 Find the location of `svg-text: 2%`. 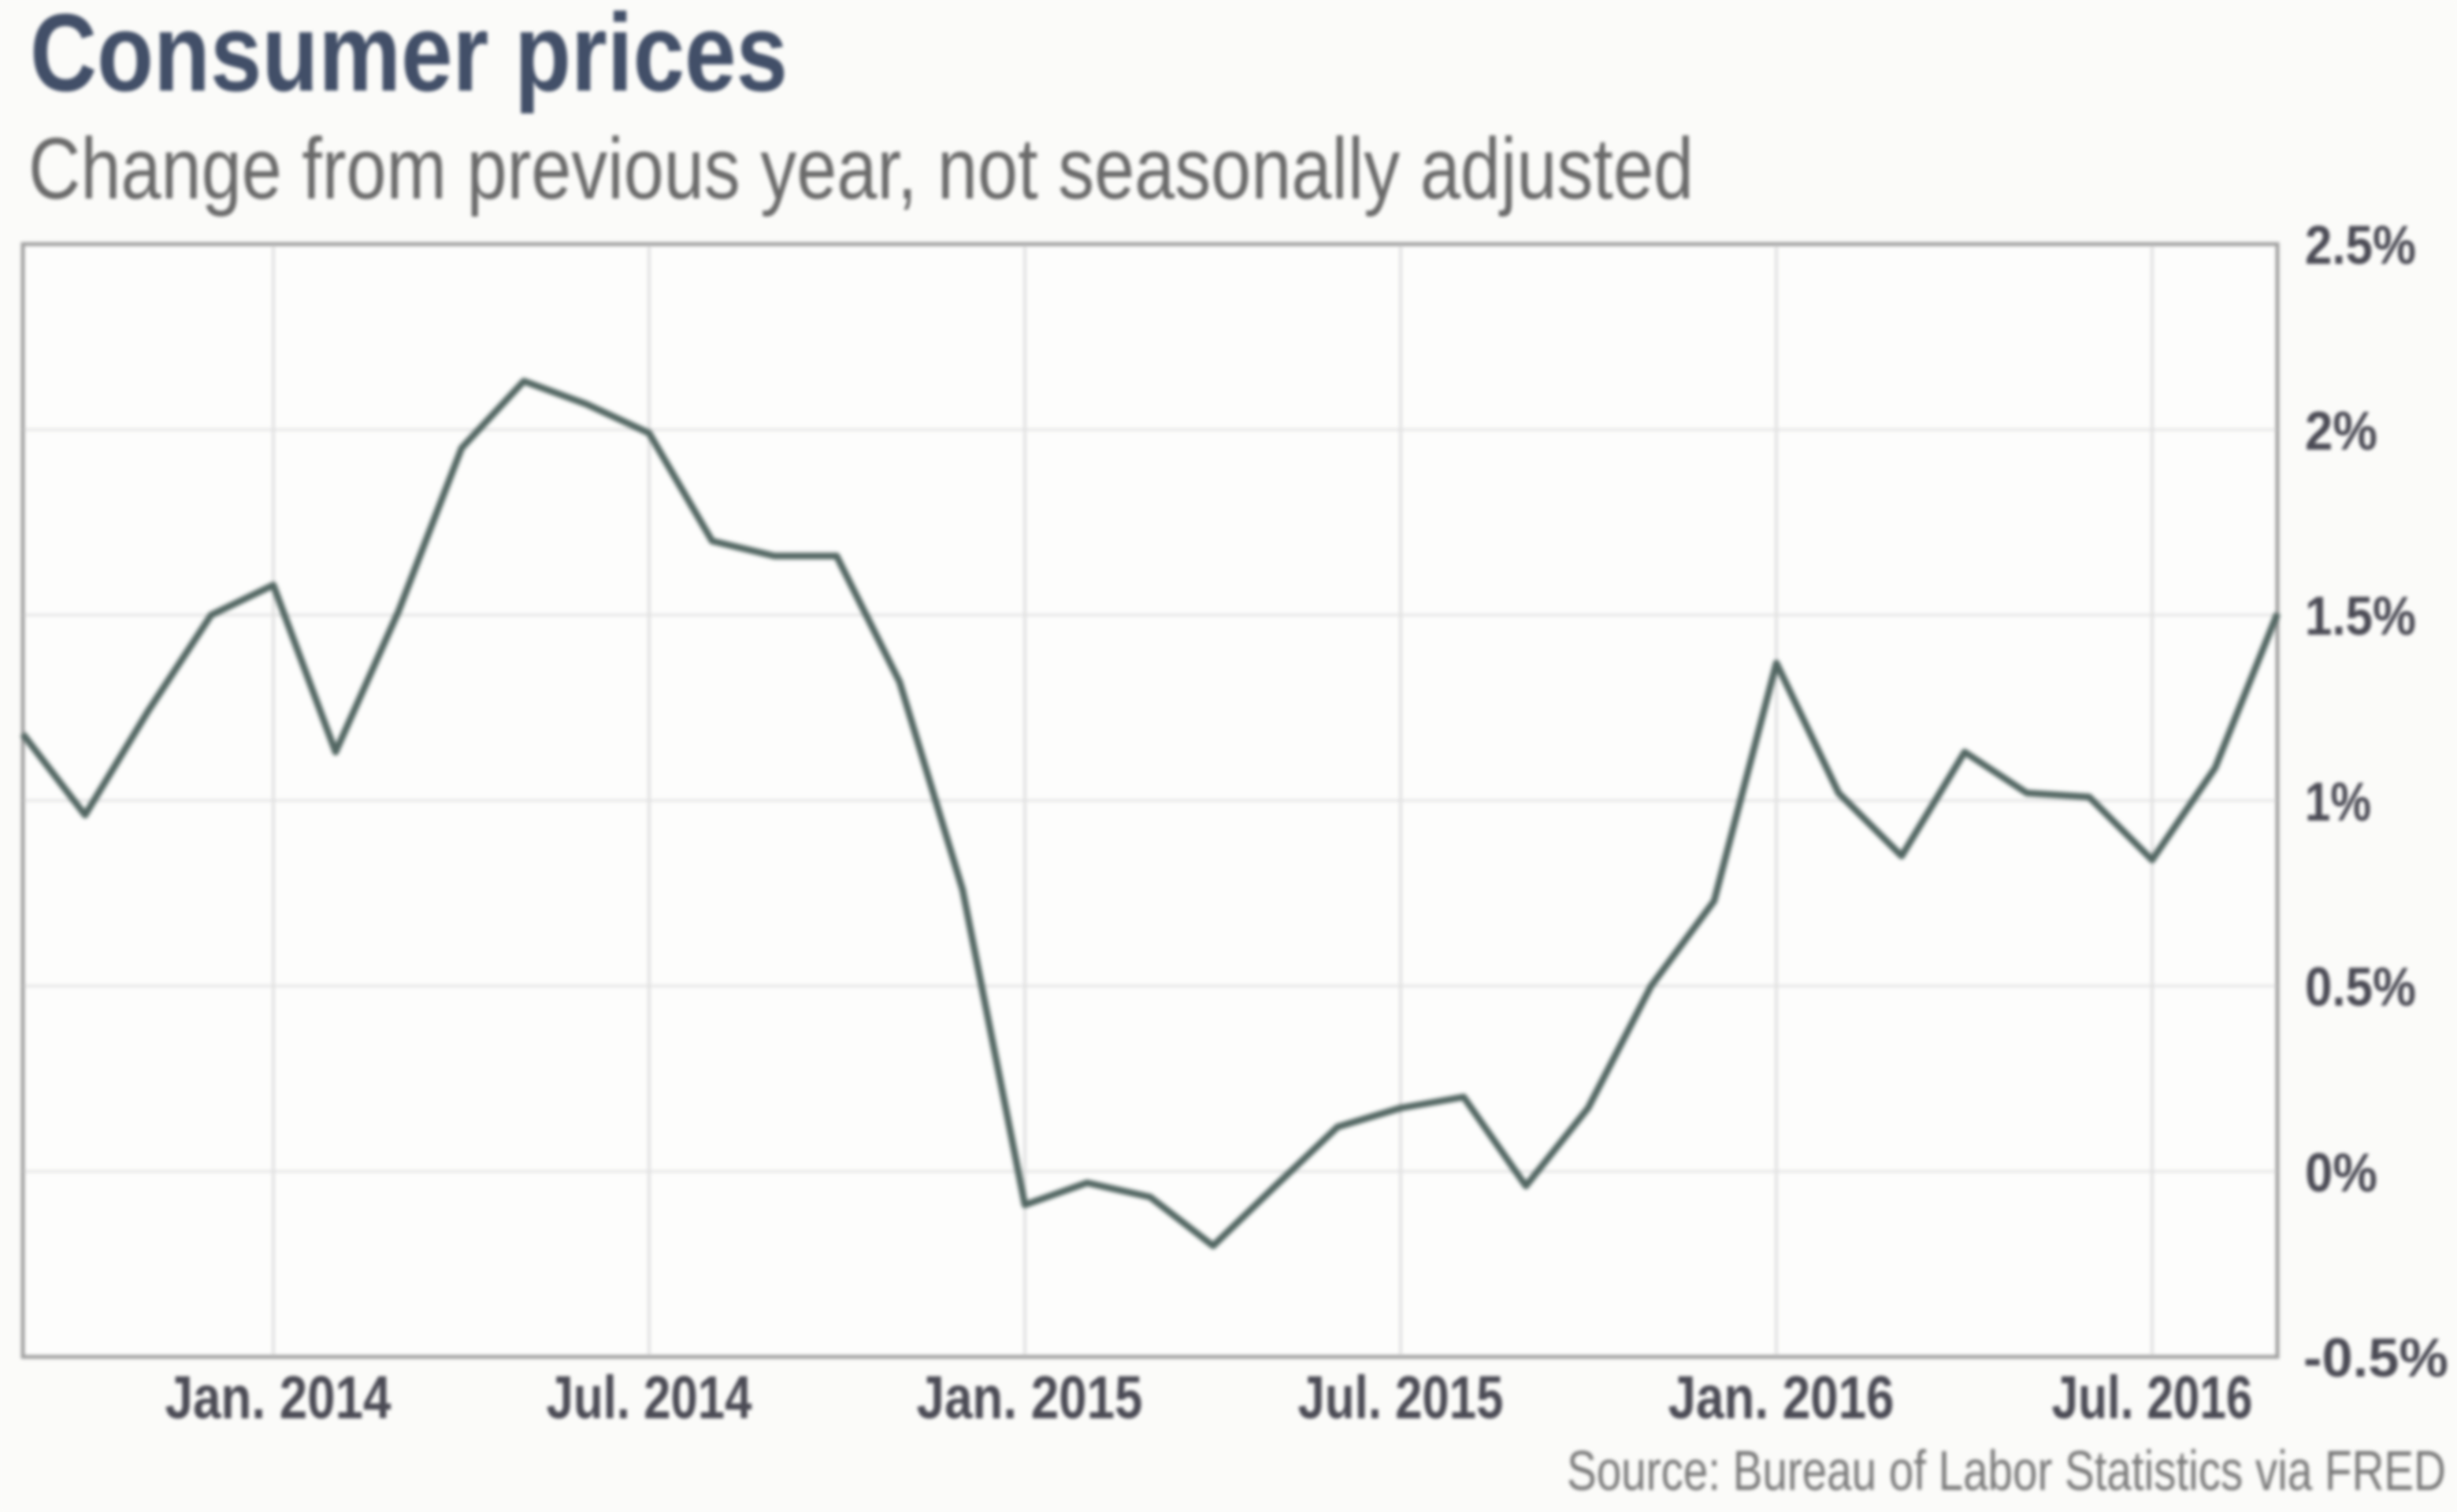

svg-text: 2% is located at coordinates (2341, 430).